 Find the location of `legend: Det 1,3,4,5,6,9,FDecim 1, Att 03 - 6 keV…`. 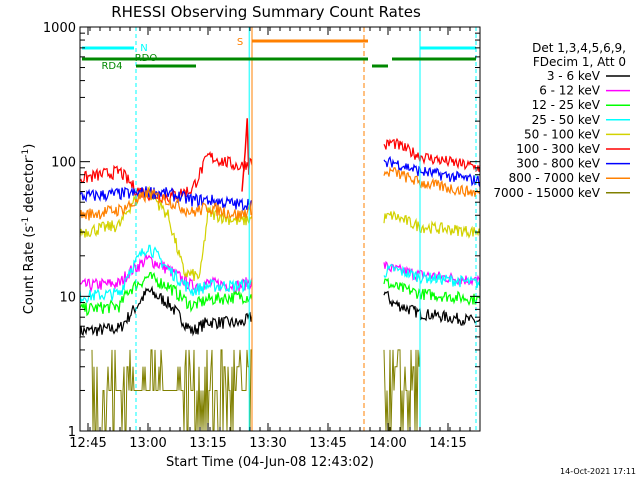

legend: Det 1,3,4,5,6,9,FDecim 1, Att 03 - 6 keV… is located at coordinates (561, 120).